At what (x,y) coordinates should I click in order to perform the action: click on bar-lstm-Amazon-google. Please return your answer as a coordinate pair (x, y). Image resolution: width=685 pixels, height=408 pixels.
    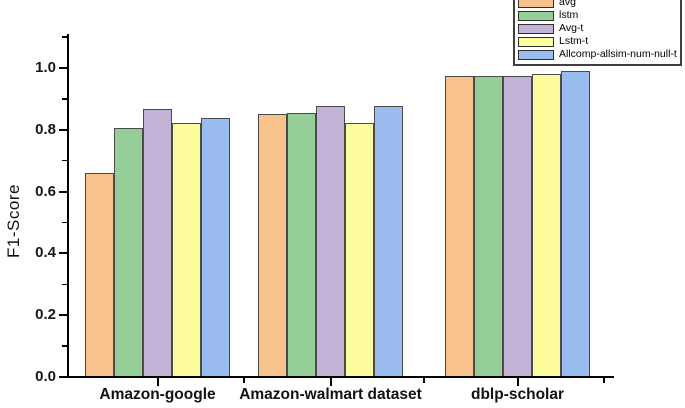
    Looking at the image, I should click on (128, 252).